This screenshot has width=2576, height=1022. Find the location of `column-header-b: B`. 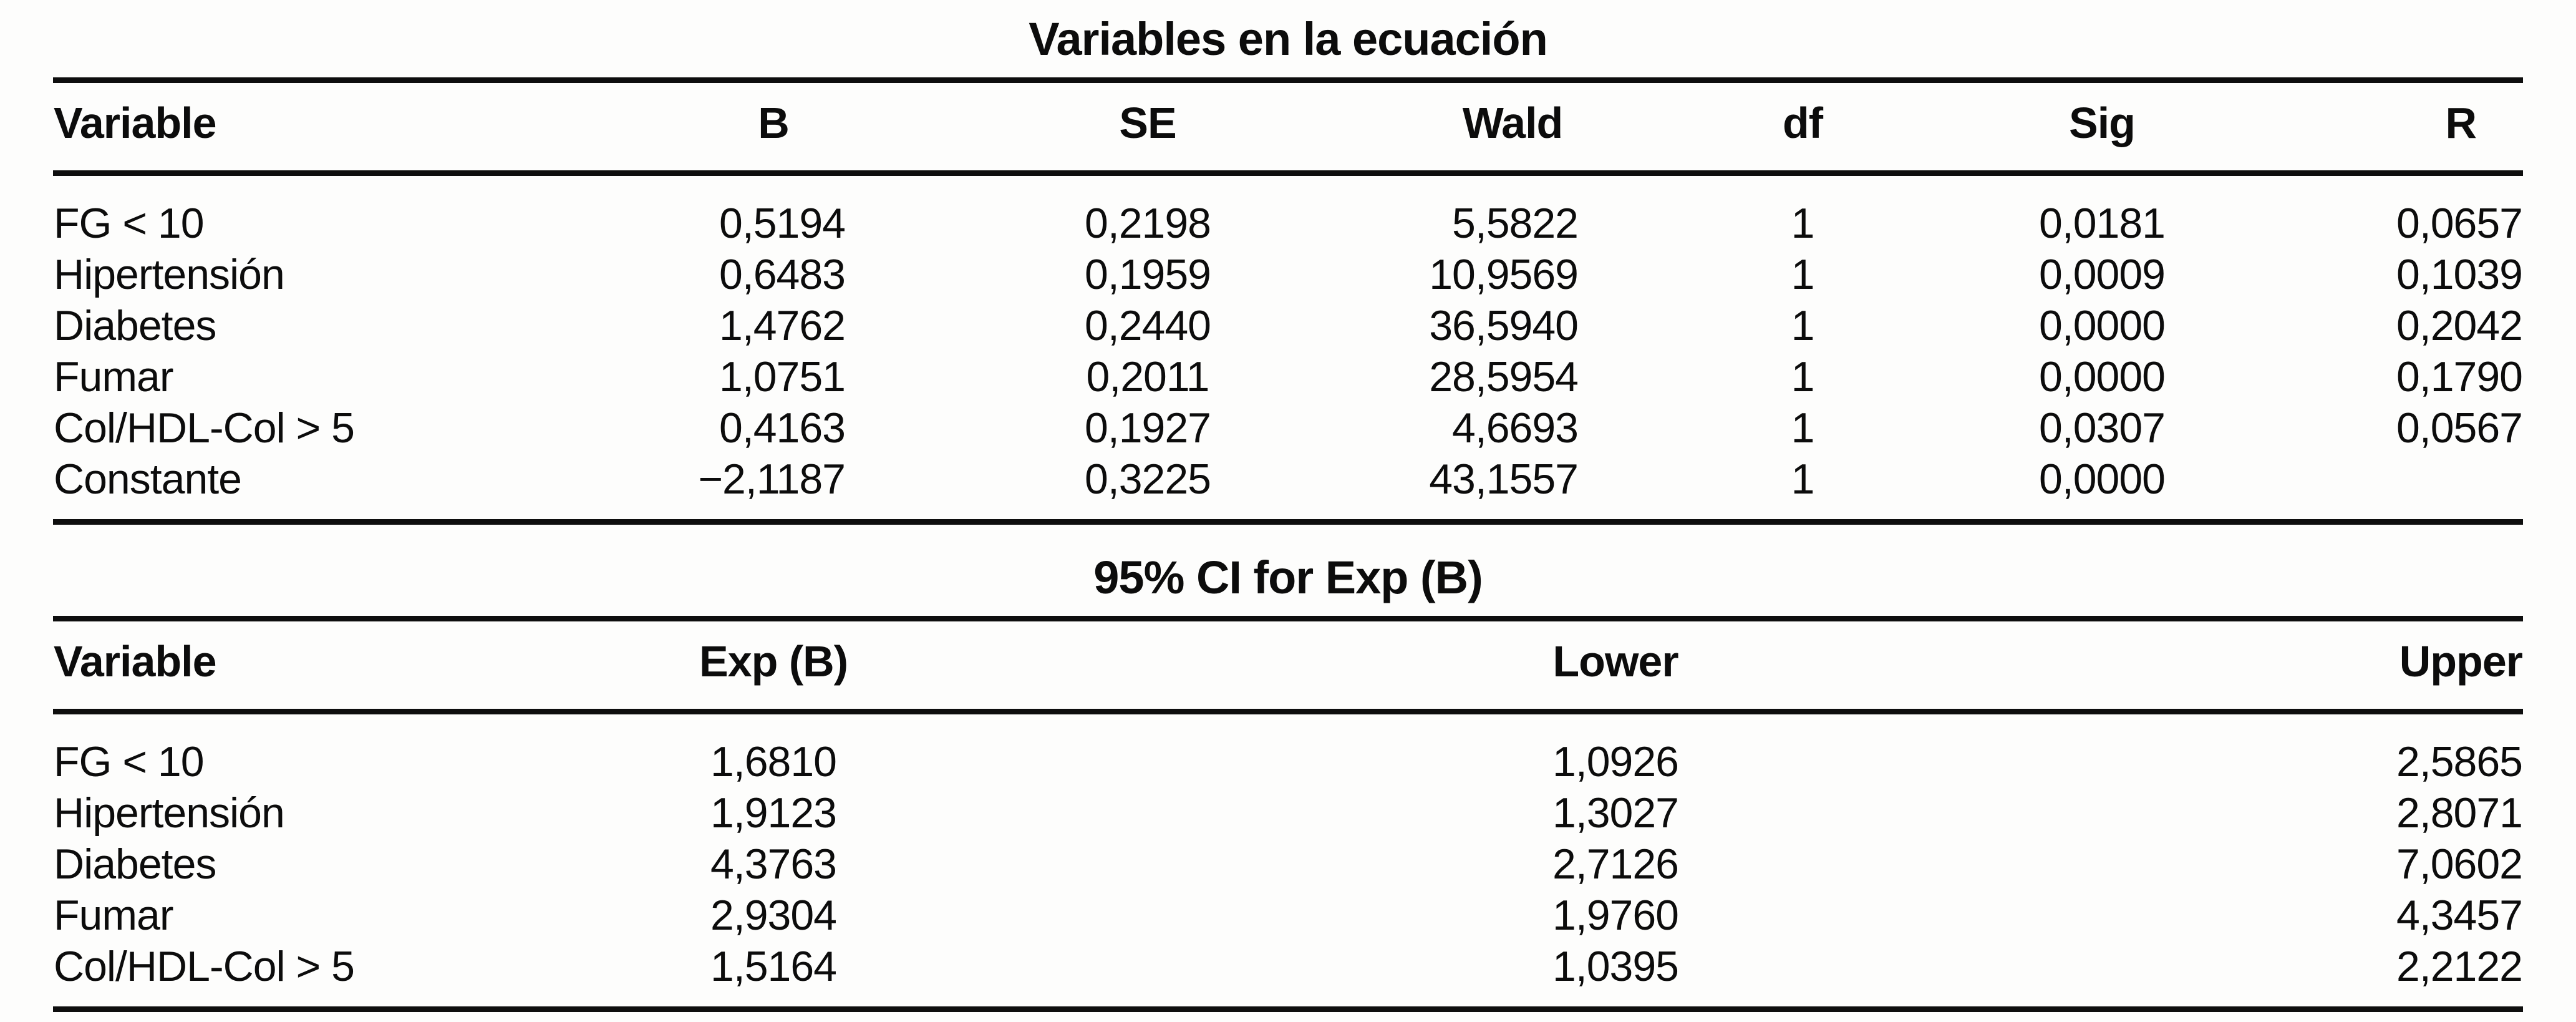

column-header-b: B is located at coordinates (773, 126).